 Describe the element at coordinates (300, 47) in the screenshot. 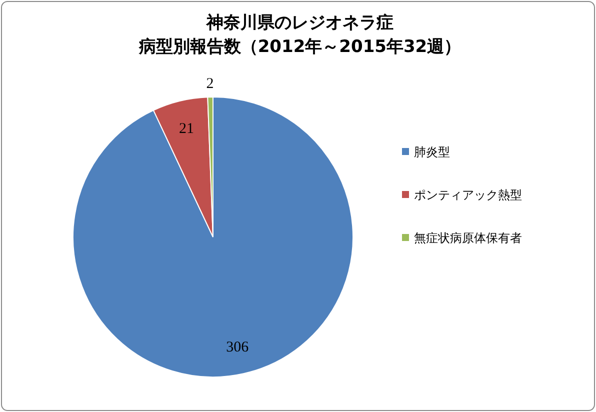

I see `chart-subtitle: 病型別報告数（2012年～2015年32週）` at that location.